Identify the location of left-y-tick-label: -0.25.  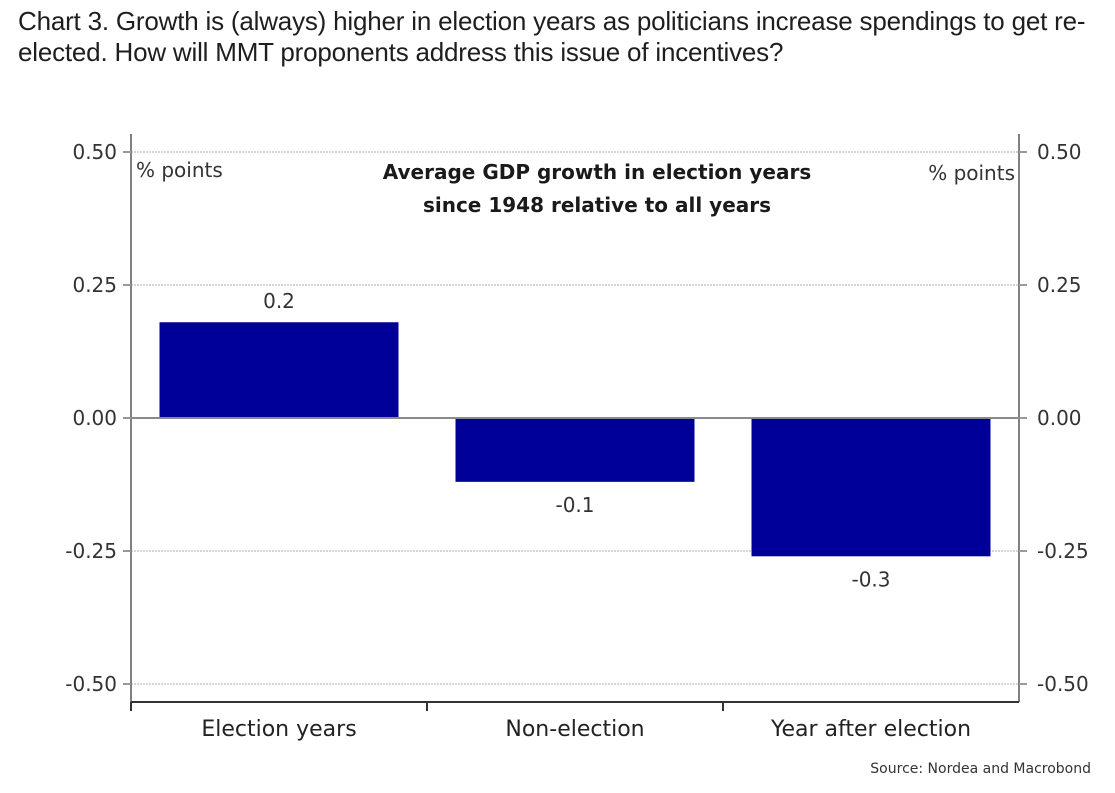
(91, 551).